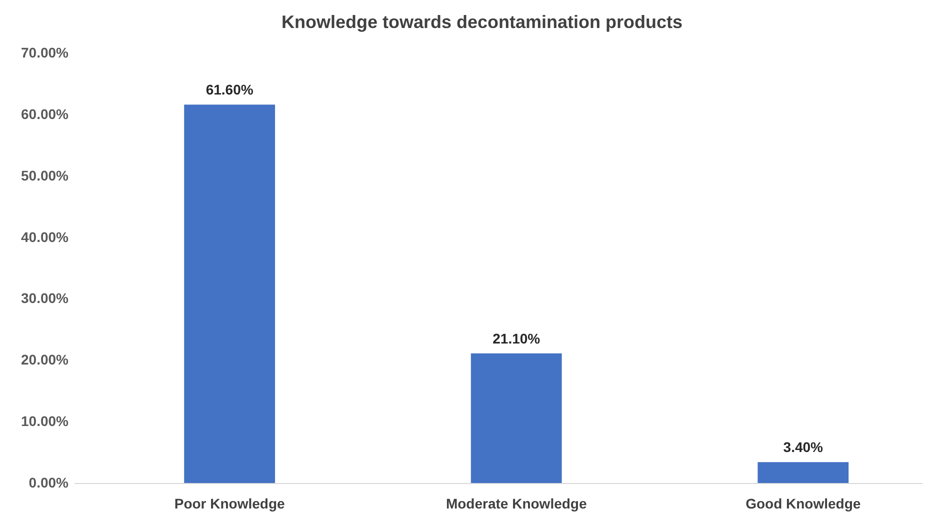  I want to click on y-tick-label: 50.00%, so click(45, 175).